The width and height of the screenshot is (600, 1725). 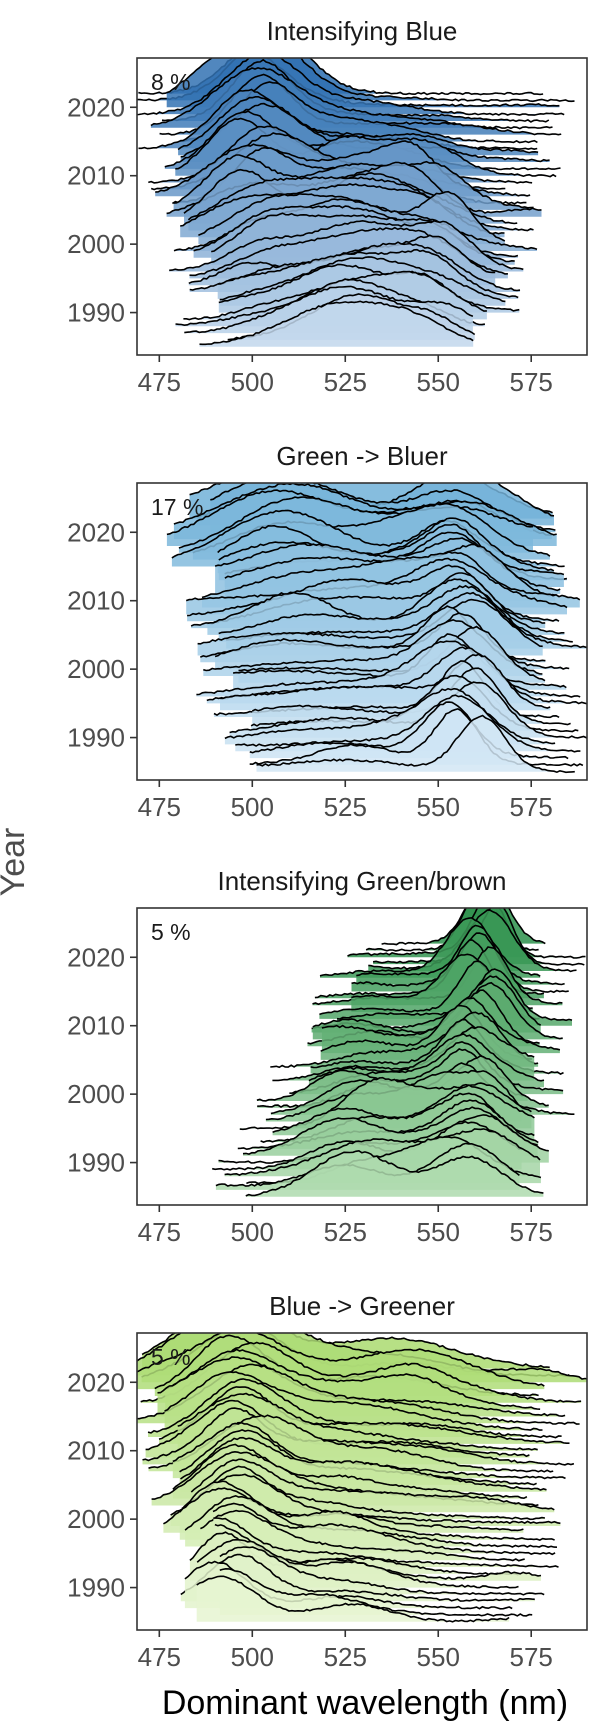 I want to click on ridge-line-2005, so click(x=353, y=181).